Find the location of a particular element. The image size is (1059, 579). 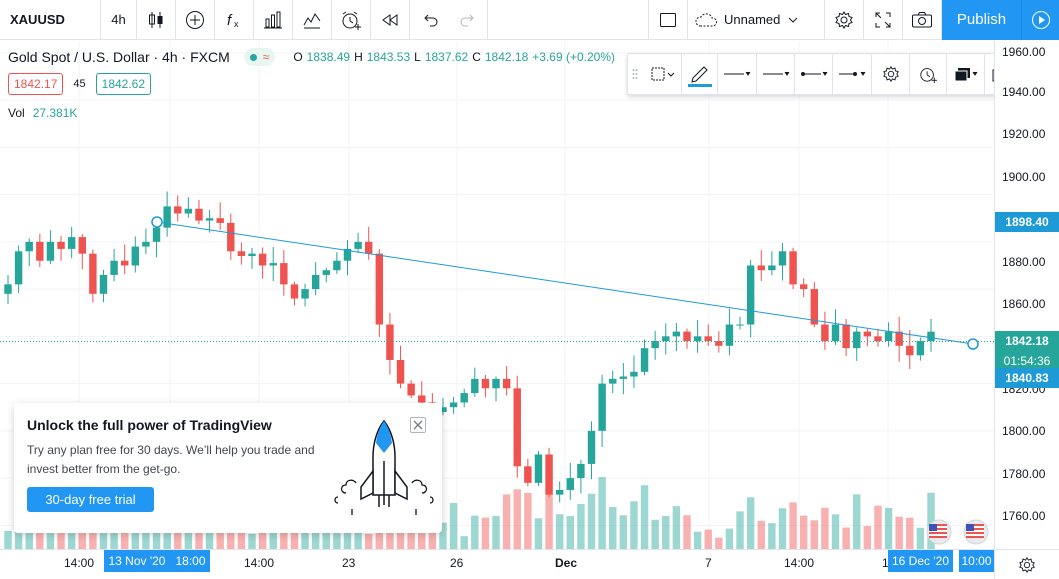

fullscreen-layout-button is located at coordinates (668, 20).